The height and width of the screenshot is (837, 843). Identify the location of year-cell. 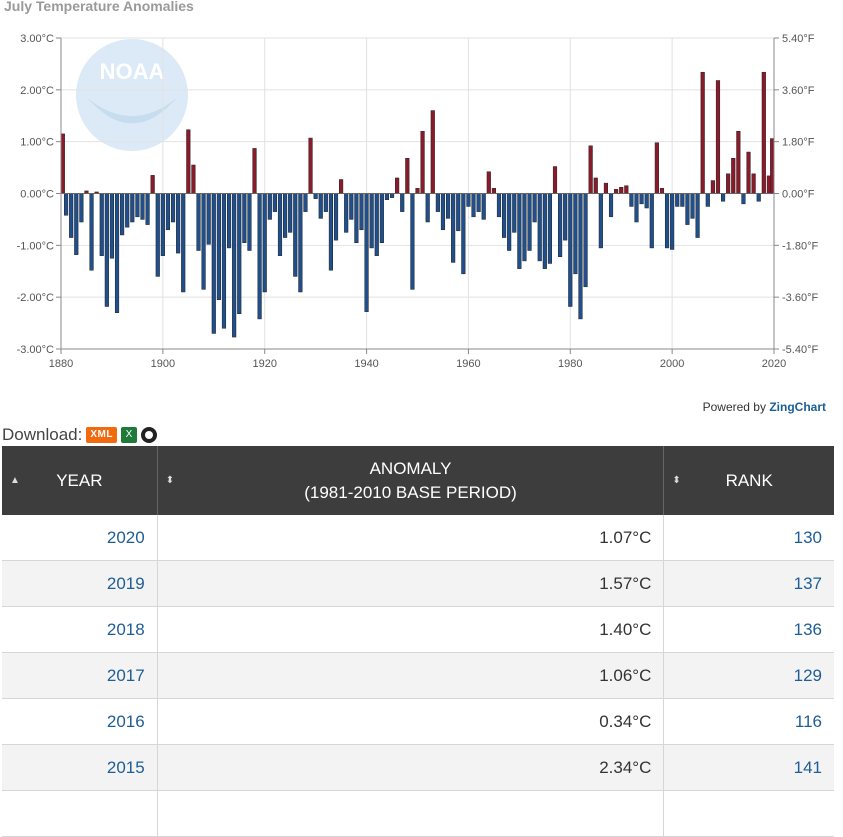
(80, 813).